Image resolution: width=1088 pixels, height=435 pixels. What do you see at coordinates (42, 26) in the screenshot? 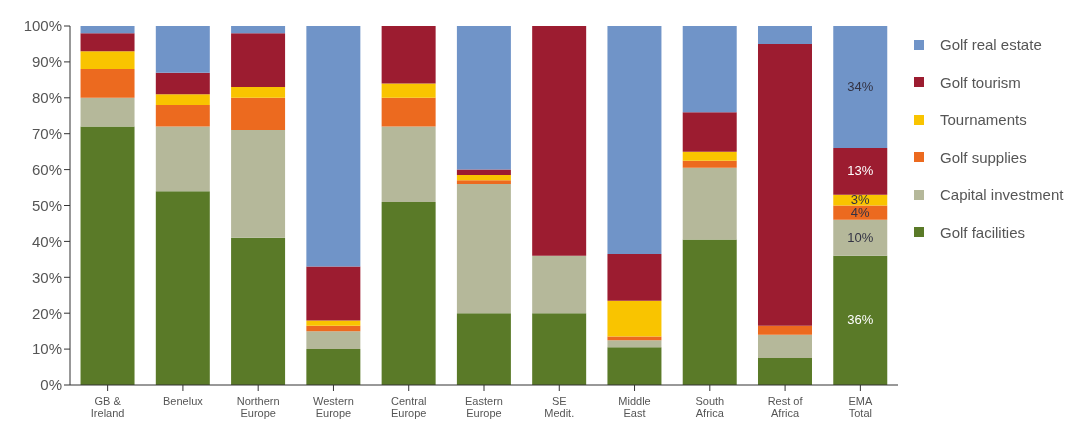
I see `y-tick-label: 100%` at bounding box center [42, 26].